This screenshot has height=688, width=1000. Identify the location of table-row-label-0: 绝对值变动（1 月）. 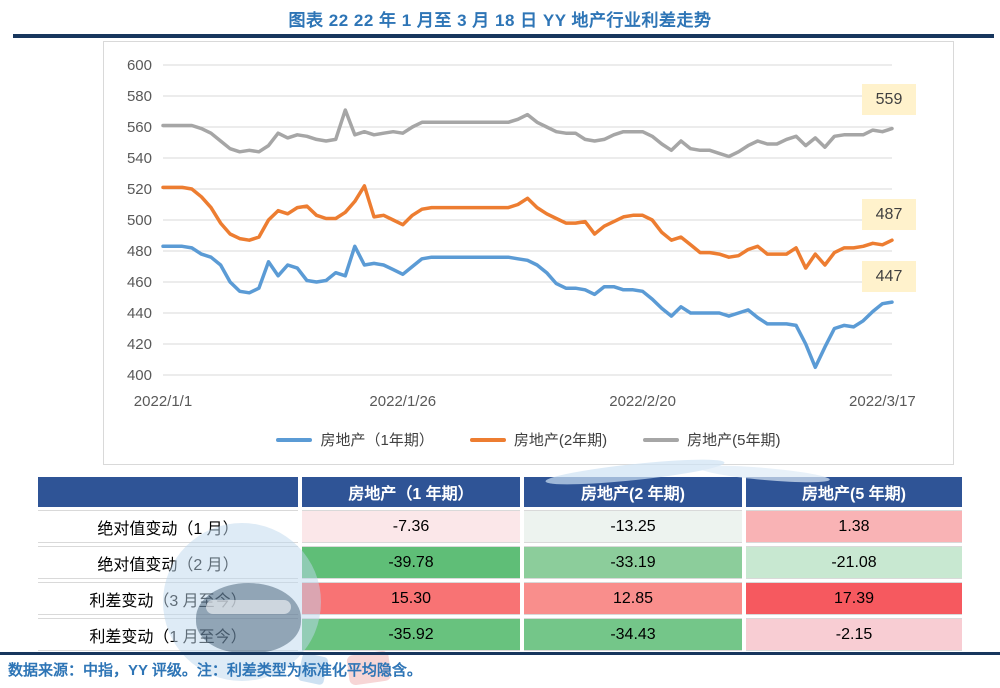
(168, 526).